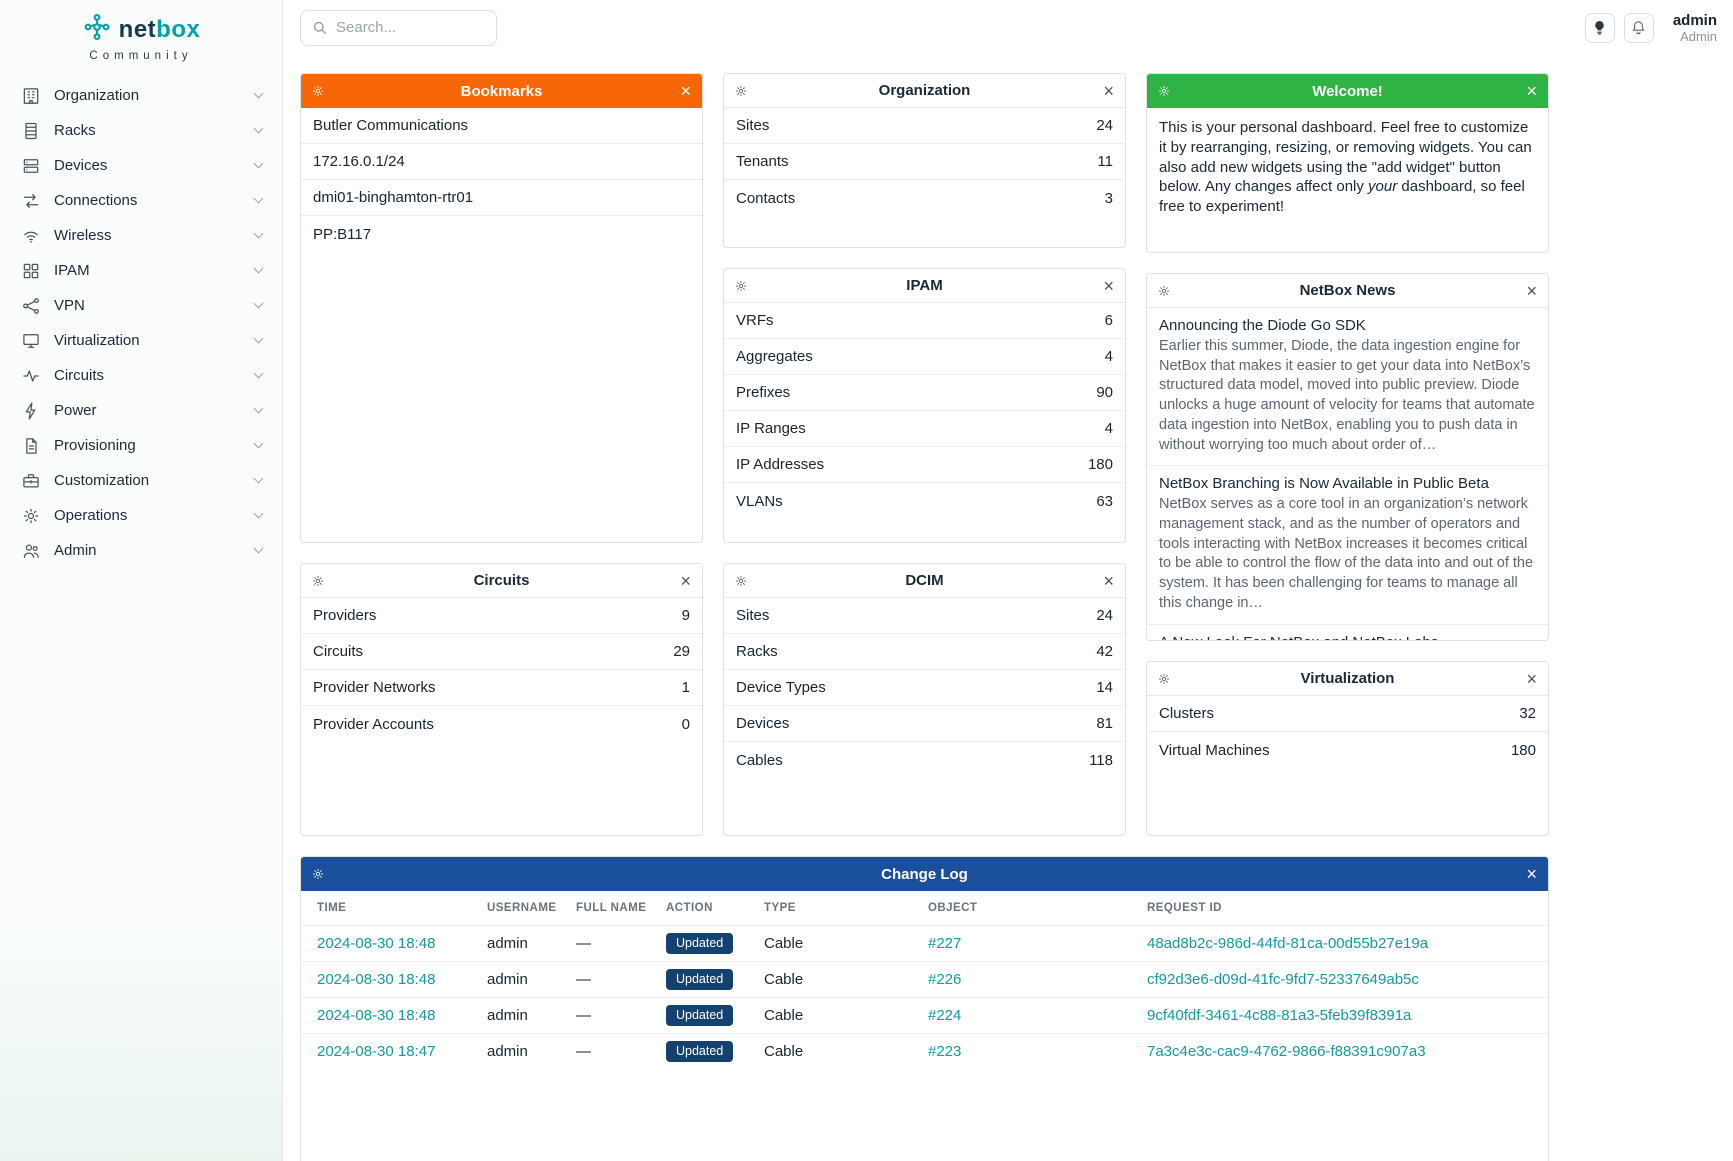 The height and width of the screenshot is (1161, 1733). I want to click on widget-title: IPAM, so click(924, 285).